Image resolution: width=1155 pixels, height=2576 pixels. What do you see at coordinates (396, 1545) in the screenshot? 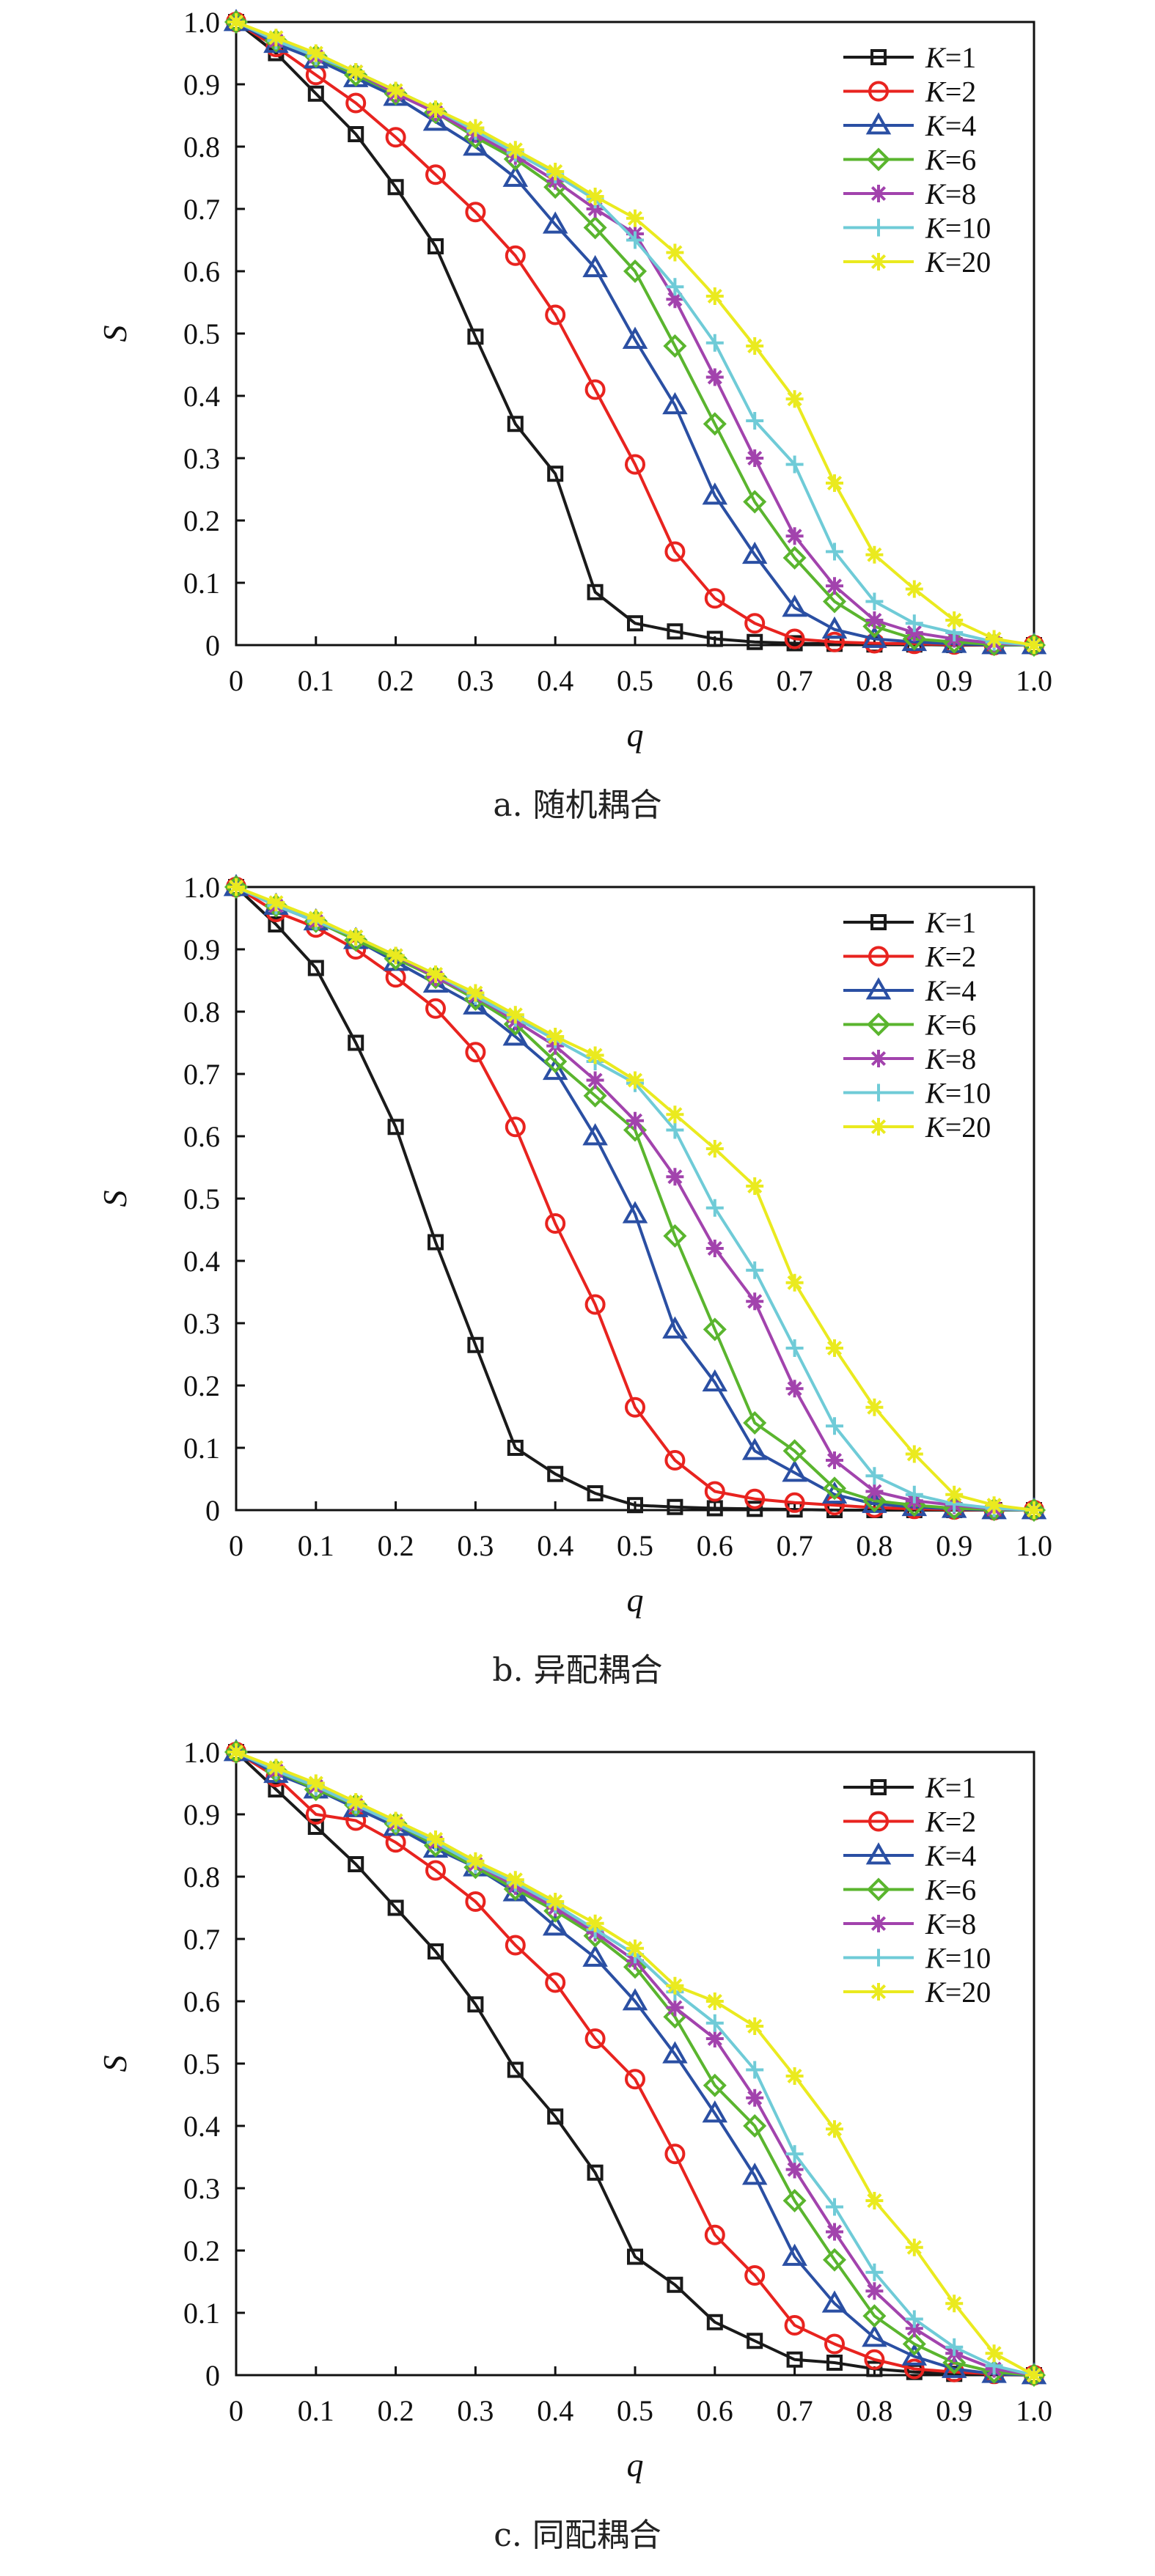
I see `x-tick-label: 0.2` at bounding box center [396, 1545].